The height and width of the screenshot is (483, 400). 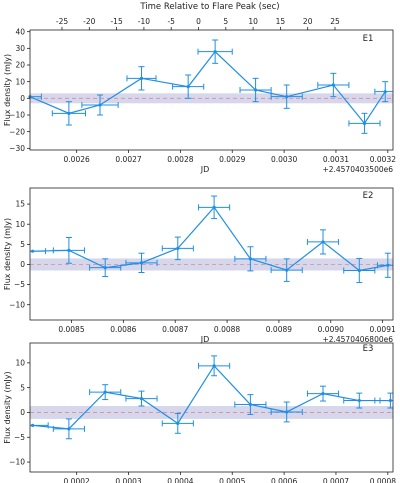 What do you see at coordinates (336, 159) in the screenshot?
I see `x-tick-label: 0.0031` at bounding box center [336, 159].